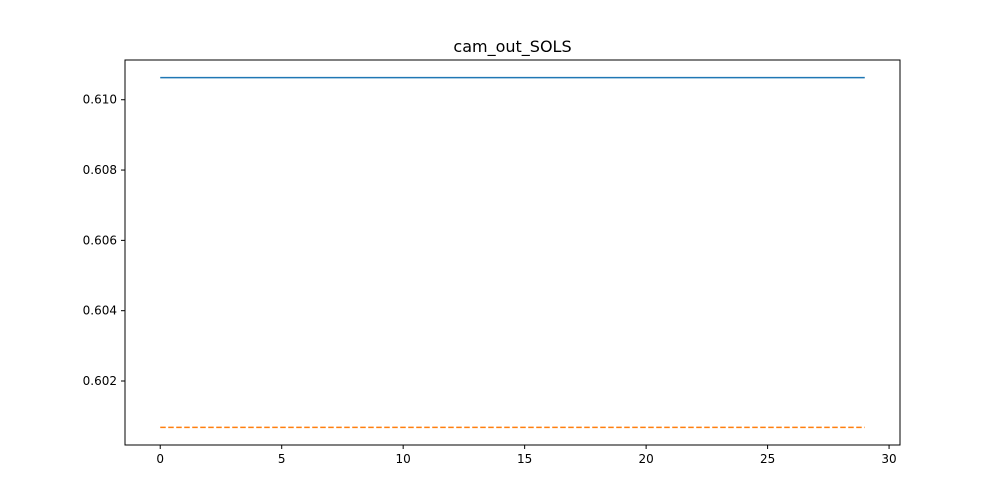  What do you see at coordinates (524, 459) in the screenshot?
I see `x-tick-label: 15` at bounding box center [524, 459].